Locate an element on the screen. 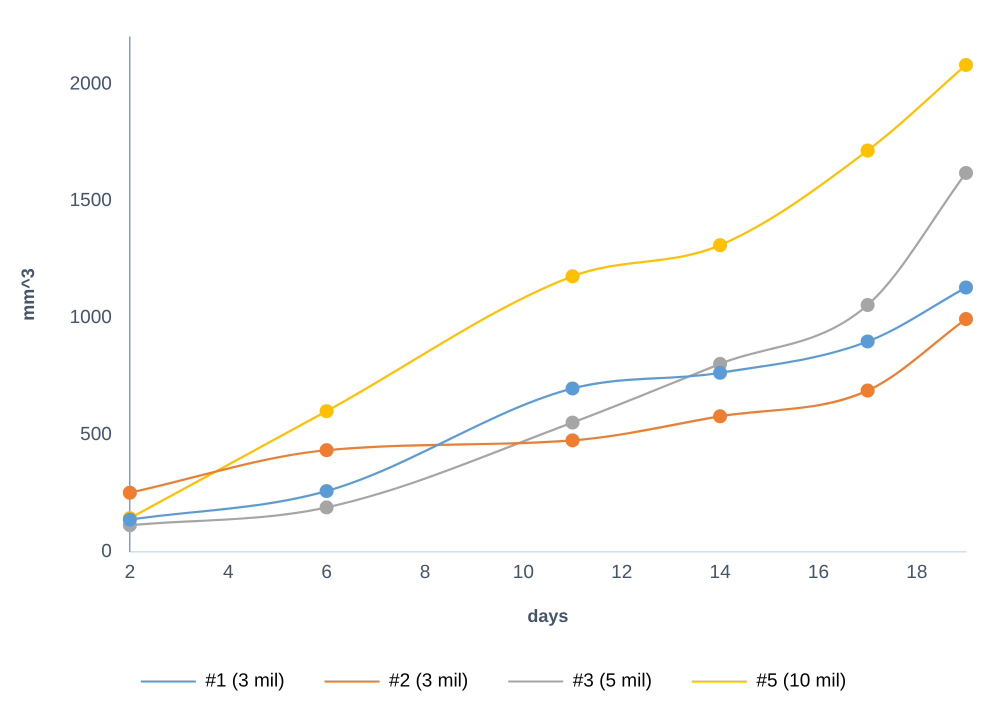 The width and height of the screenshot is (981, 719). y-tick-label: 2000 is located at coordinates (91, 83).